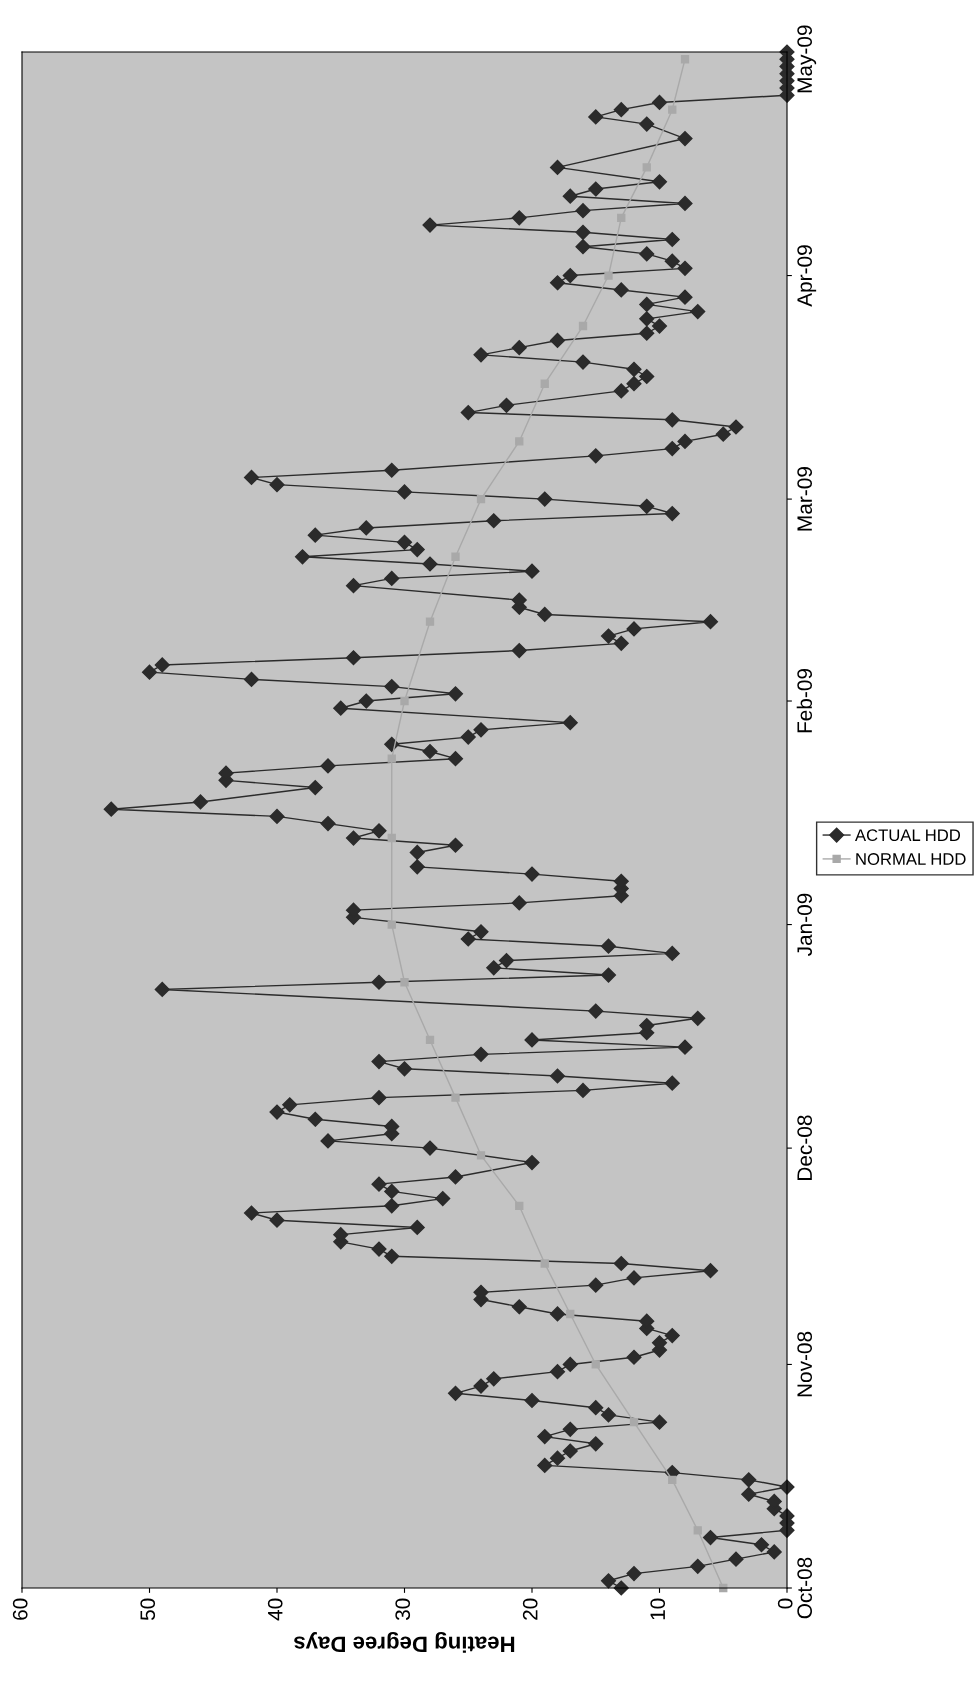 The image size is (975, 1697). Describe the element at coordinates (658, 1609) in the screenshot. I see `x-tick-label: 10` at that location.